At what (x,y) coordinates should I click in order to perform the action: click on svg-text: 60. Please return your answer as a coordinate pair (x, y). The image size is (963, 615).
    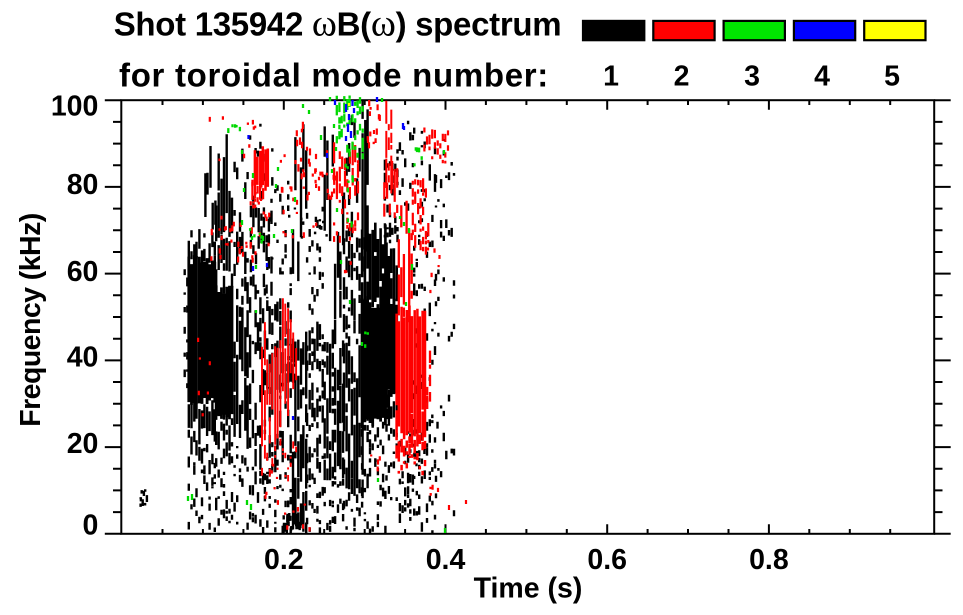
    Looking at the image, I should click on (83, 272).